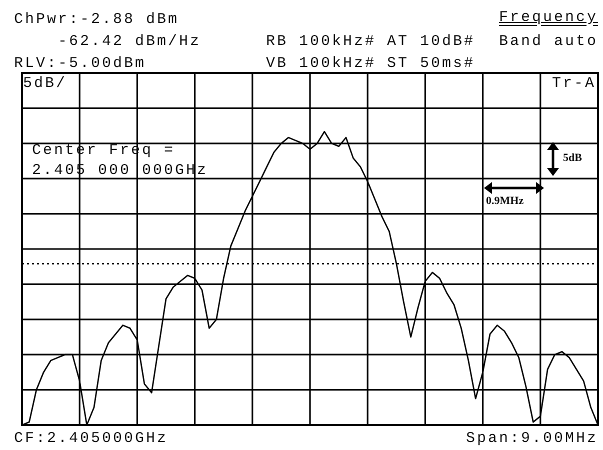 Image resolution: width=603 pixels, height=450 pixels. I want to click on text: RB 100kHz# AT 10dB#, so click(371, 42).